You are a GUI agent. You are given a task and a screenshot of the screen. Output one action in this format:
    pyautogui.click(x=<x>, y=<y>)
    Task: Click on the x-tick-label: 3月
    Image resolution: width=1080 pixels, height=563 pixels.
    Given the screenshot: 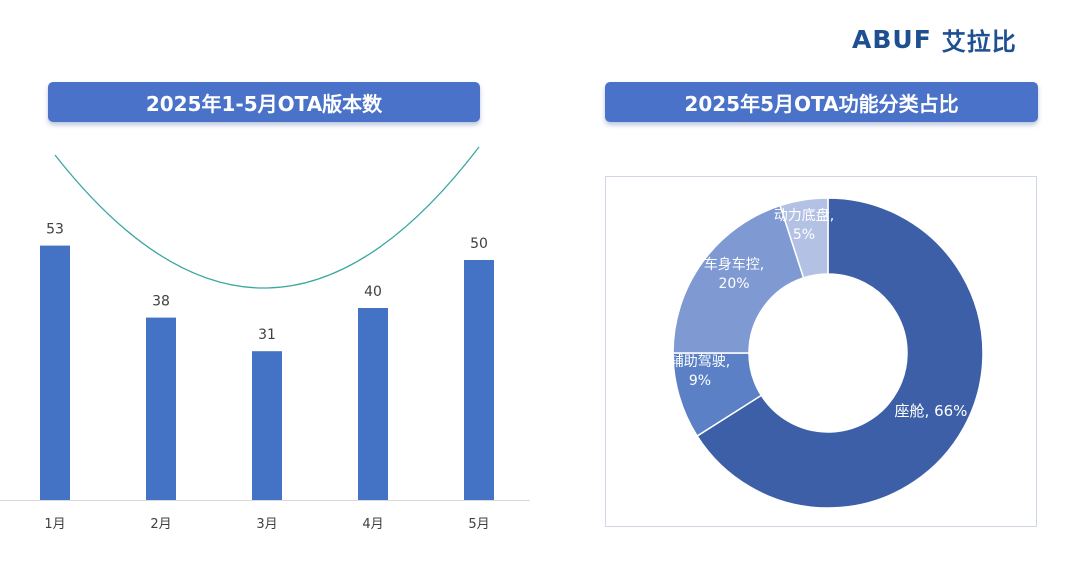 What is the action you would take?
    pyautogui.click(x=266, y=524)
    